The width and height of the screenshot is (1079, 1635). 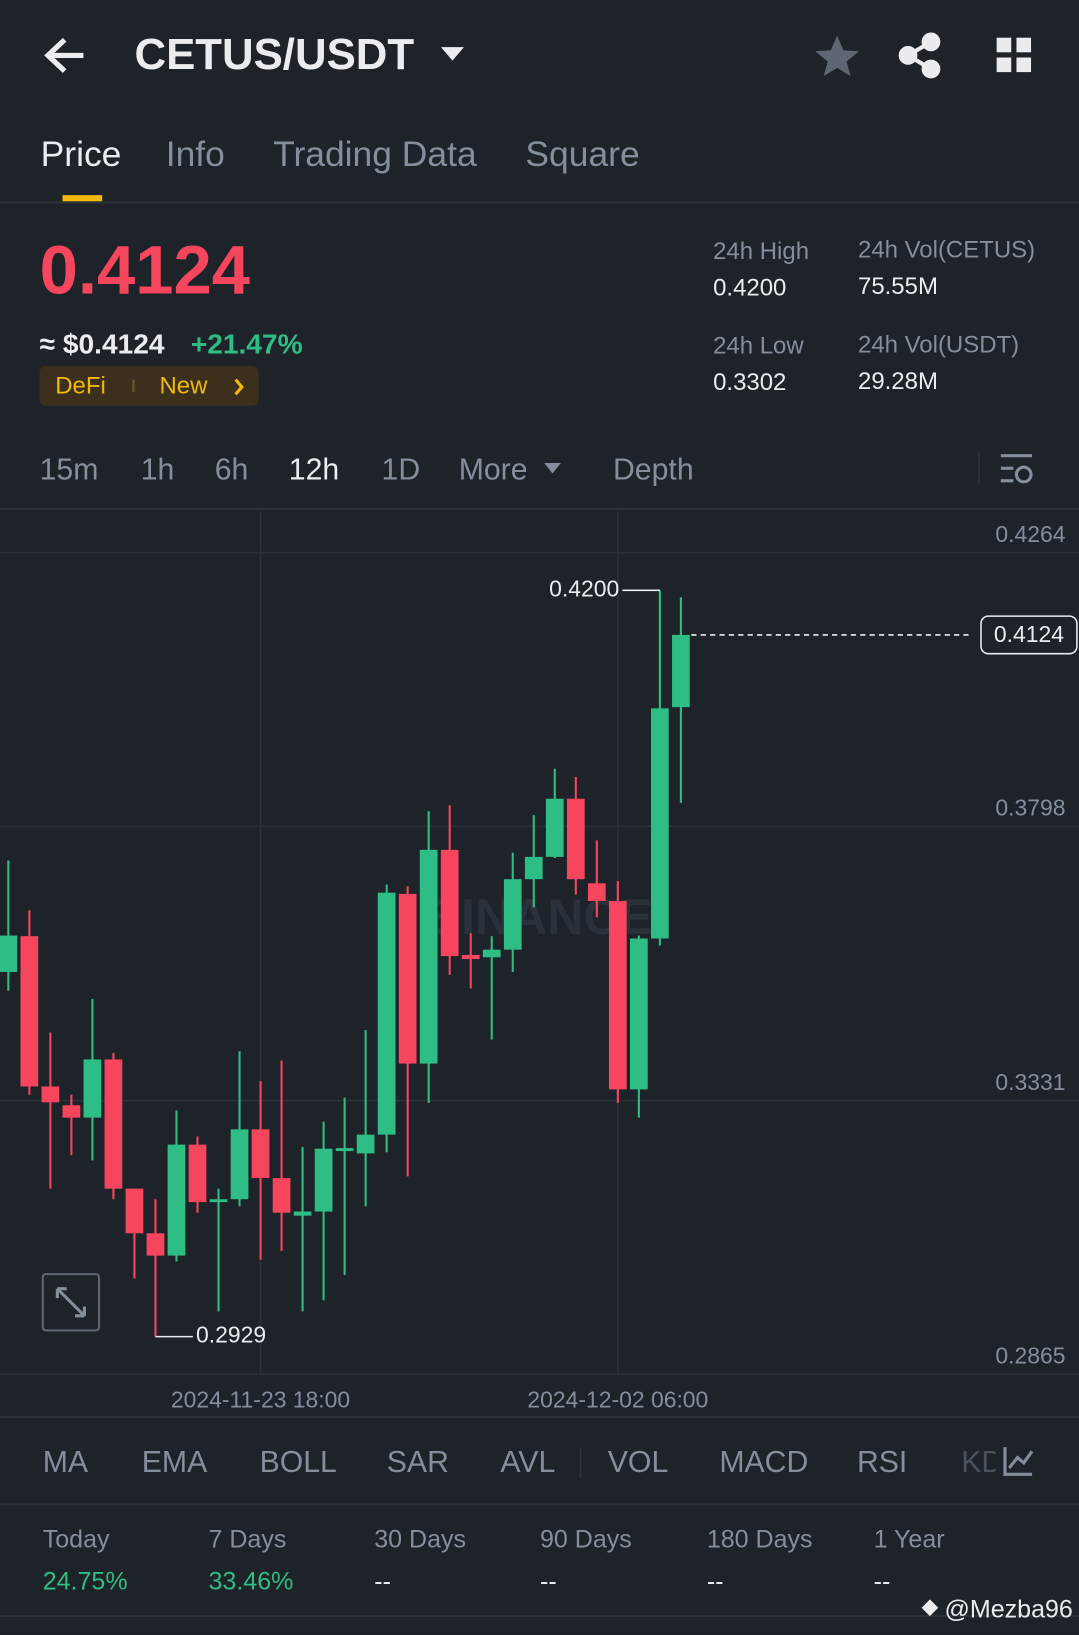 What do you see at coordinates (617, 1399) in the screenshot?
I see `x-tick-label: 2024-12-02 06:00` at bounding box center [617, 1399].